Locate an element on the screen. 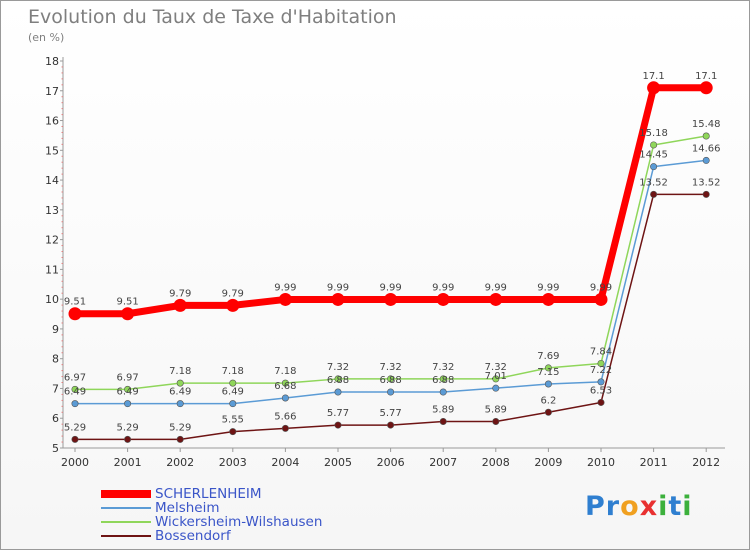 The height and width of the screenshot is (550, 750). y-tick-label: 7 is located at coordinates (55, 388).